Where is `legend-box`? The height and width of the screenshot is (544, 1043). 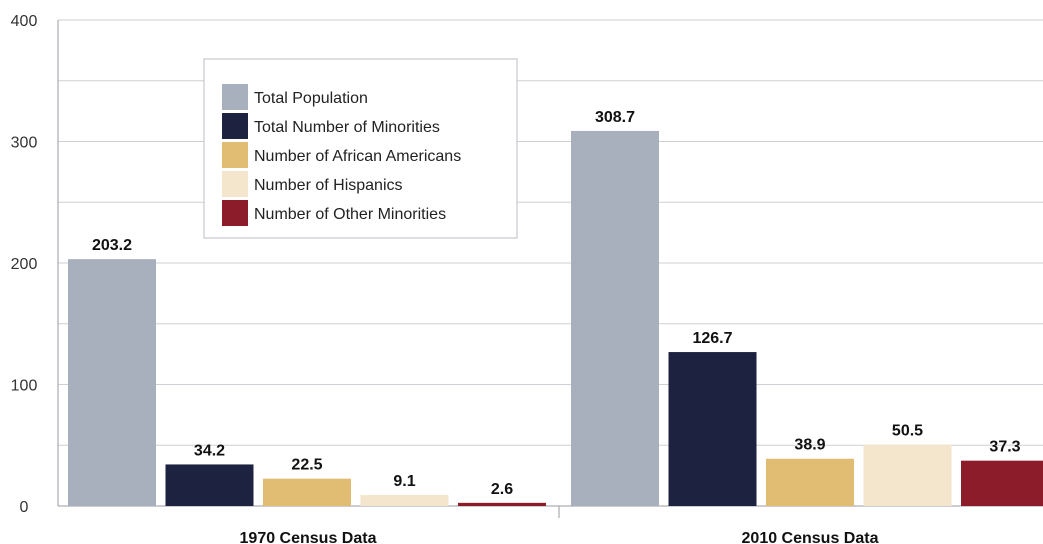
legend-box is located at coordinates (360, 148).